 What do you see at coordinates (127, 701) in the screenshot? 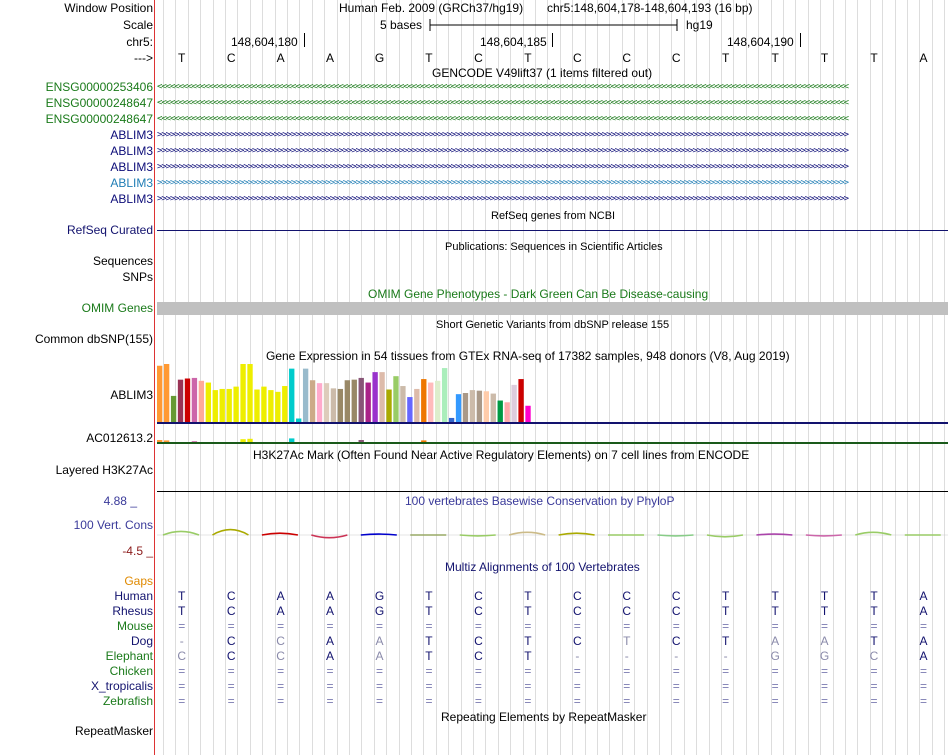
I see `species-label: Zebrafish` at bounding box center [127, 701].